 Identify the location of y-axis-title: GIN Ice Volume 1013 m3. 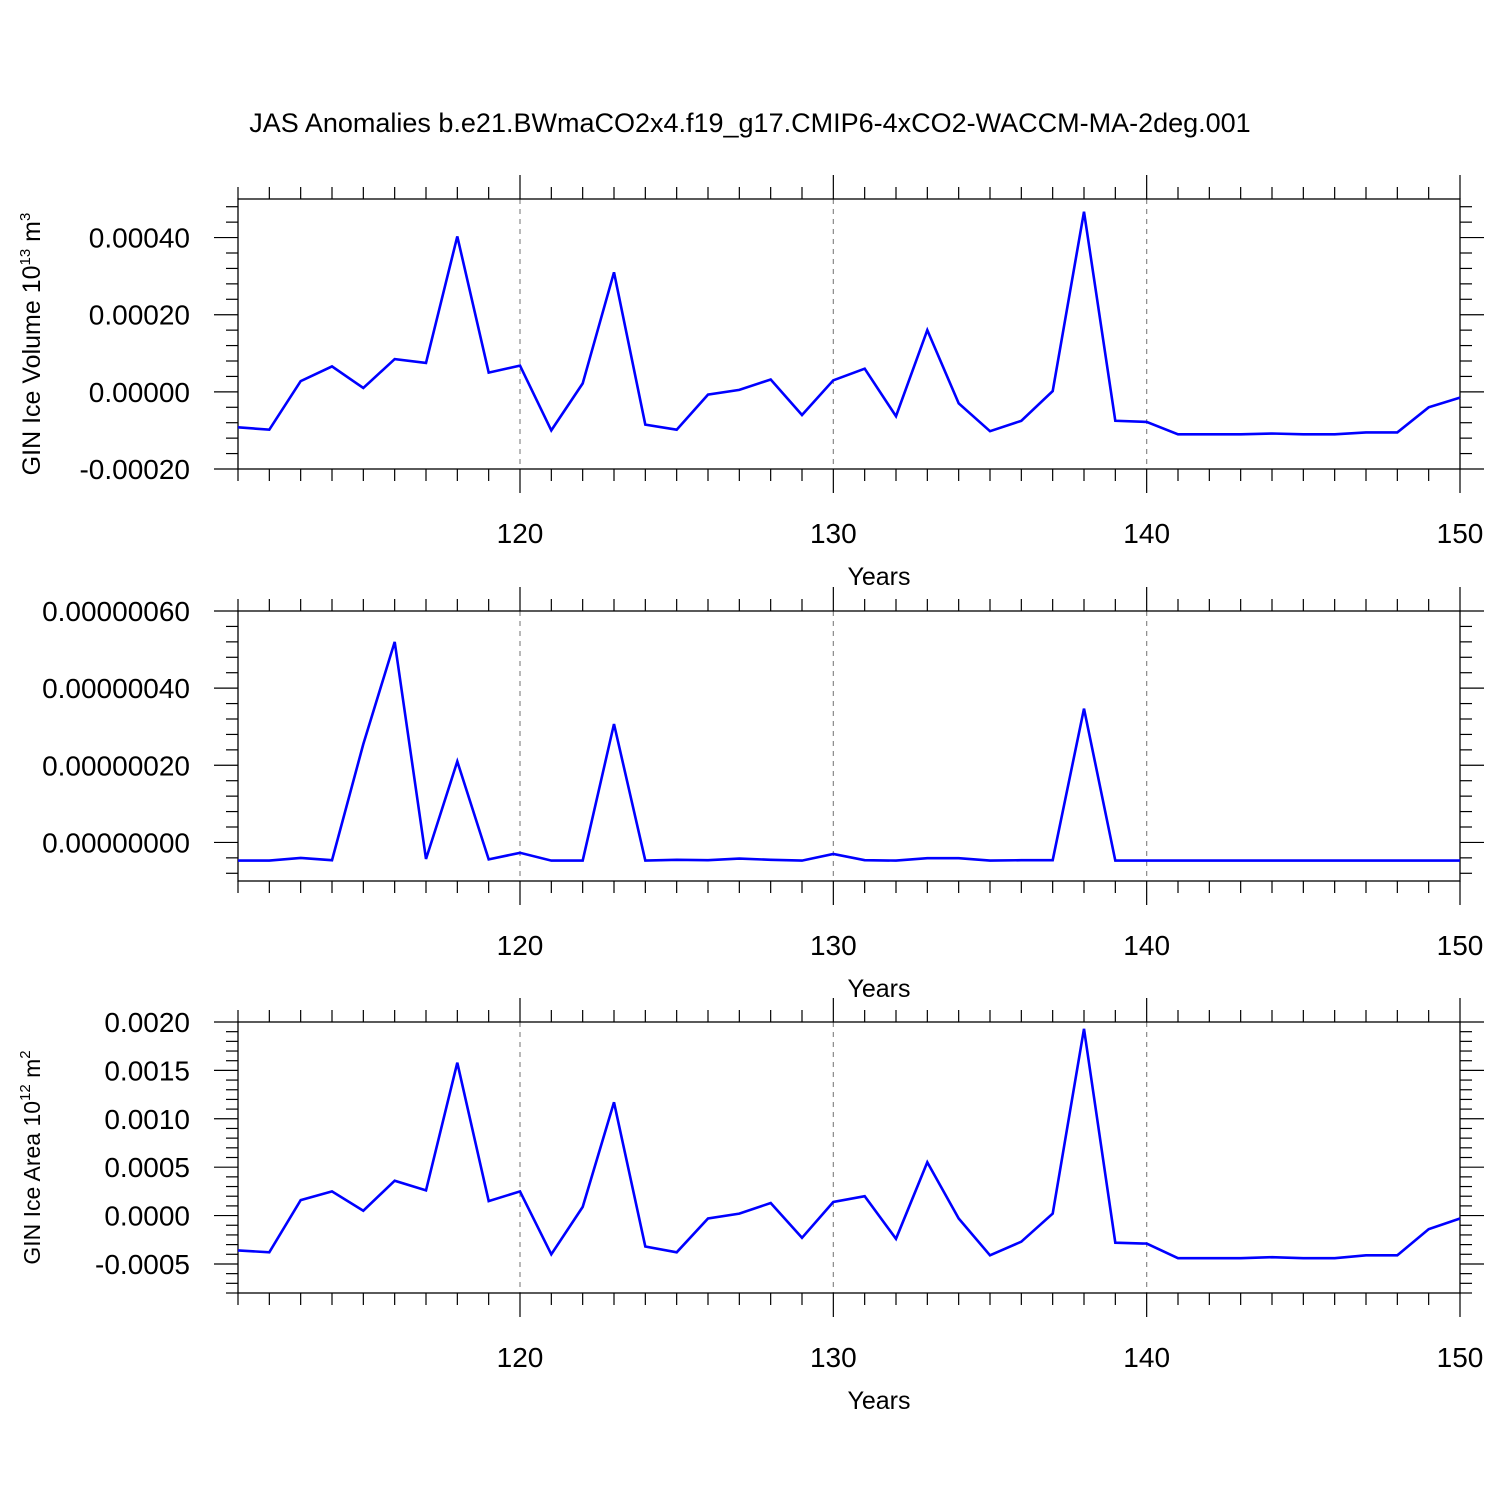
(31, 344).